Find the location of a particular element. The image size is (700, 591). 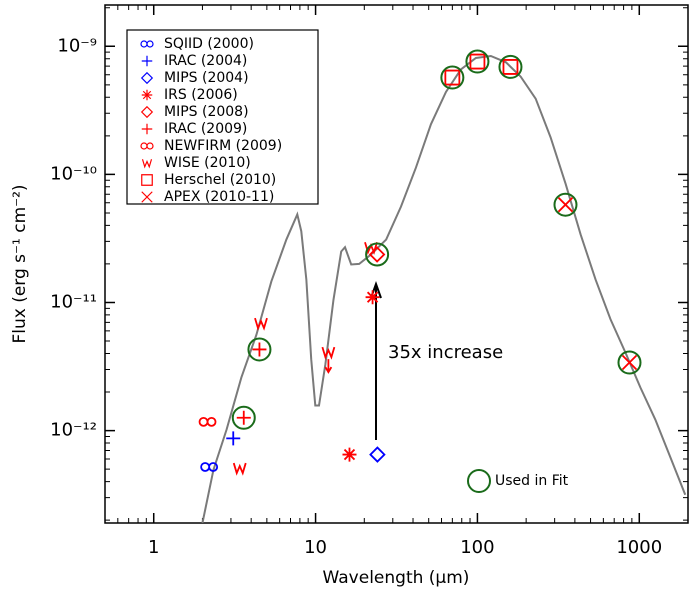

y-tick-label: 10⁻¹⁰ is located at coordinates (73, 173).